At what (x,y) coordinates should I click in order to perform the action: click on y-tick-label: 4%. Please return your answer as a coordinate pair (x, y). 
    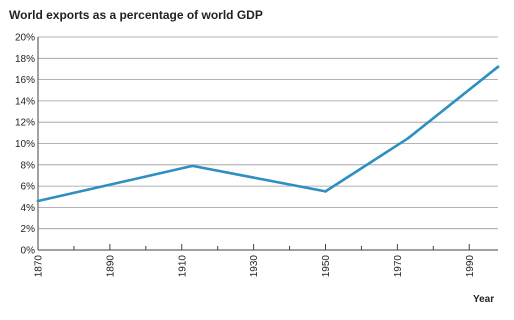
    Looking at the image, I should click on (28, 208).